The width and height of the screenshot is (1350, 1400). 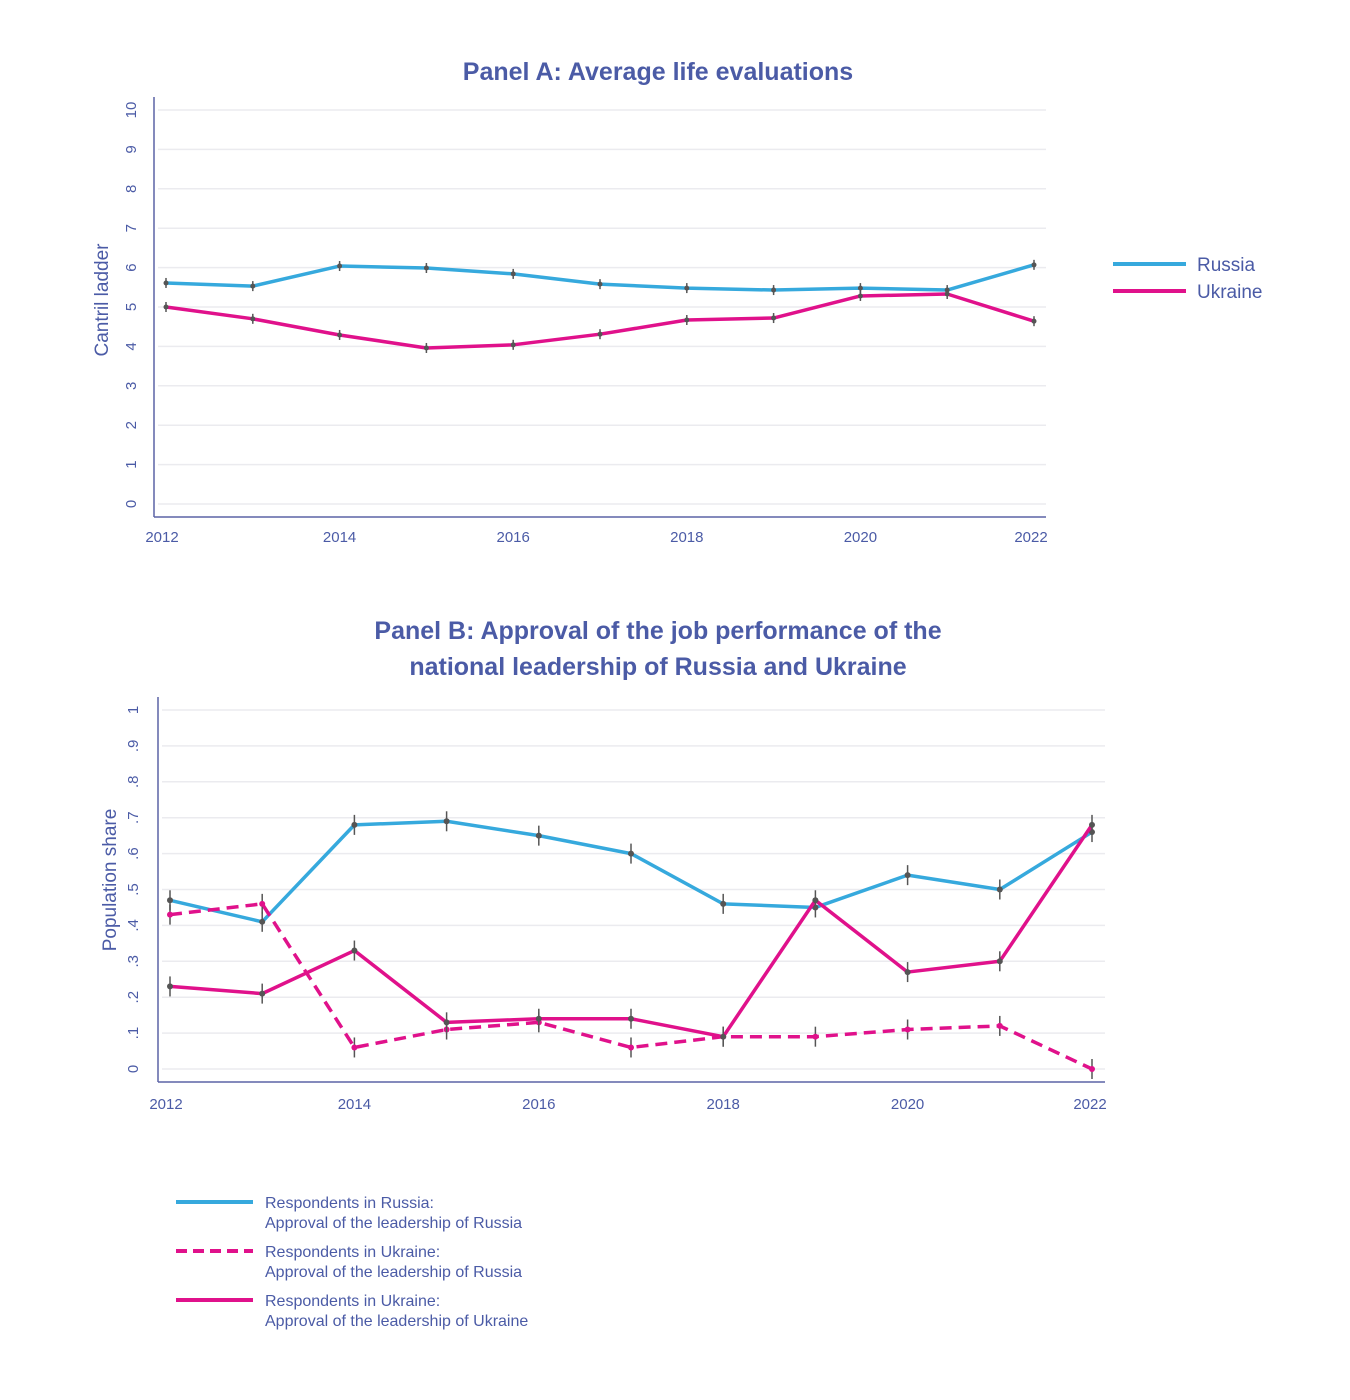 I want to click on y-tick-label: .2, so click(x=133, y=997).